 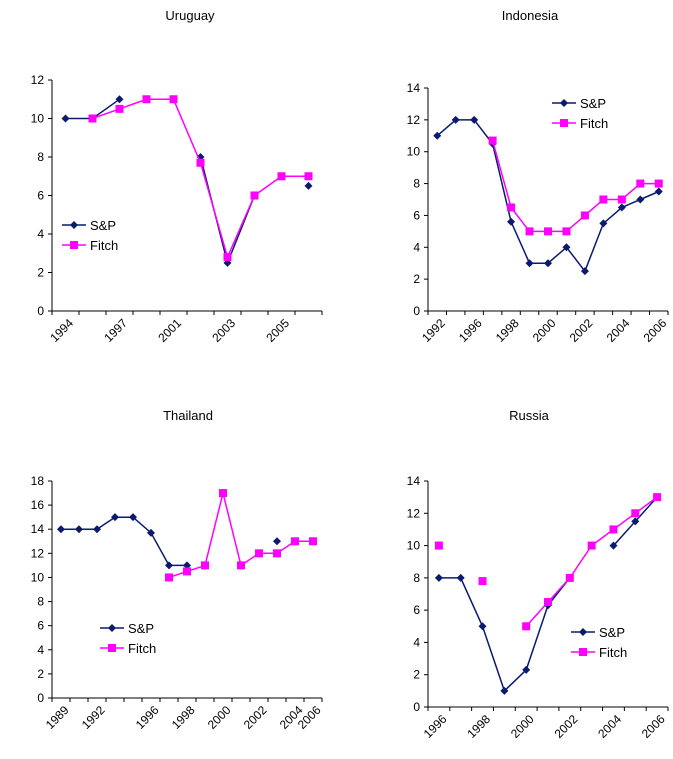 What do you see at coordinates (609, 726) in the screenshot?
I see `x-tick-label: 2004` at bounding box center [609, 726].